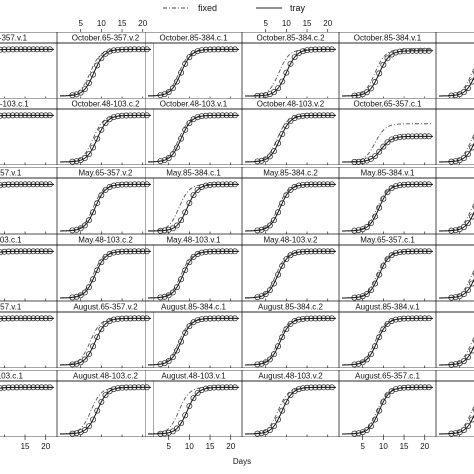  What do you see at coordinates (291, 104) in the screenshot?
I see `panel-strip-label: October.48-103.v.2` at bounding box center [291, 104].